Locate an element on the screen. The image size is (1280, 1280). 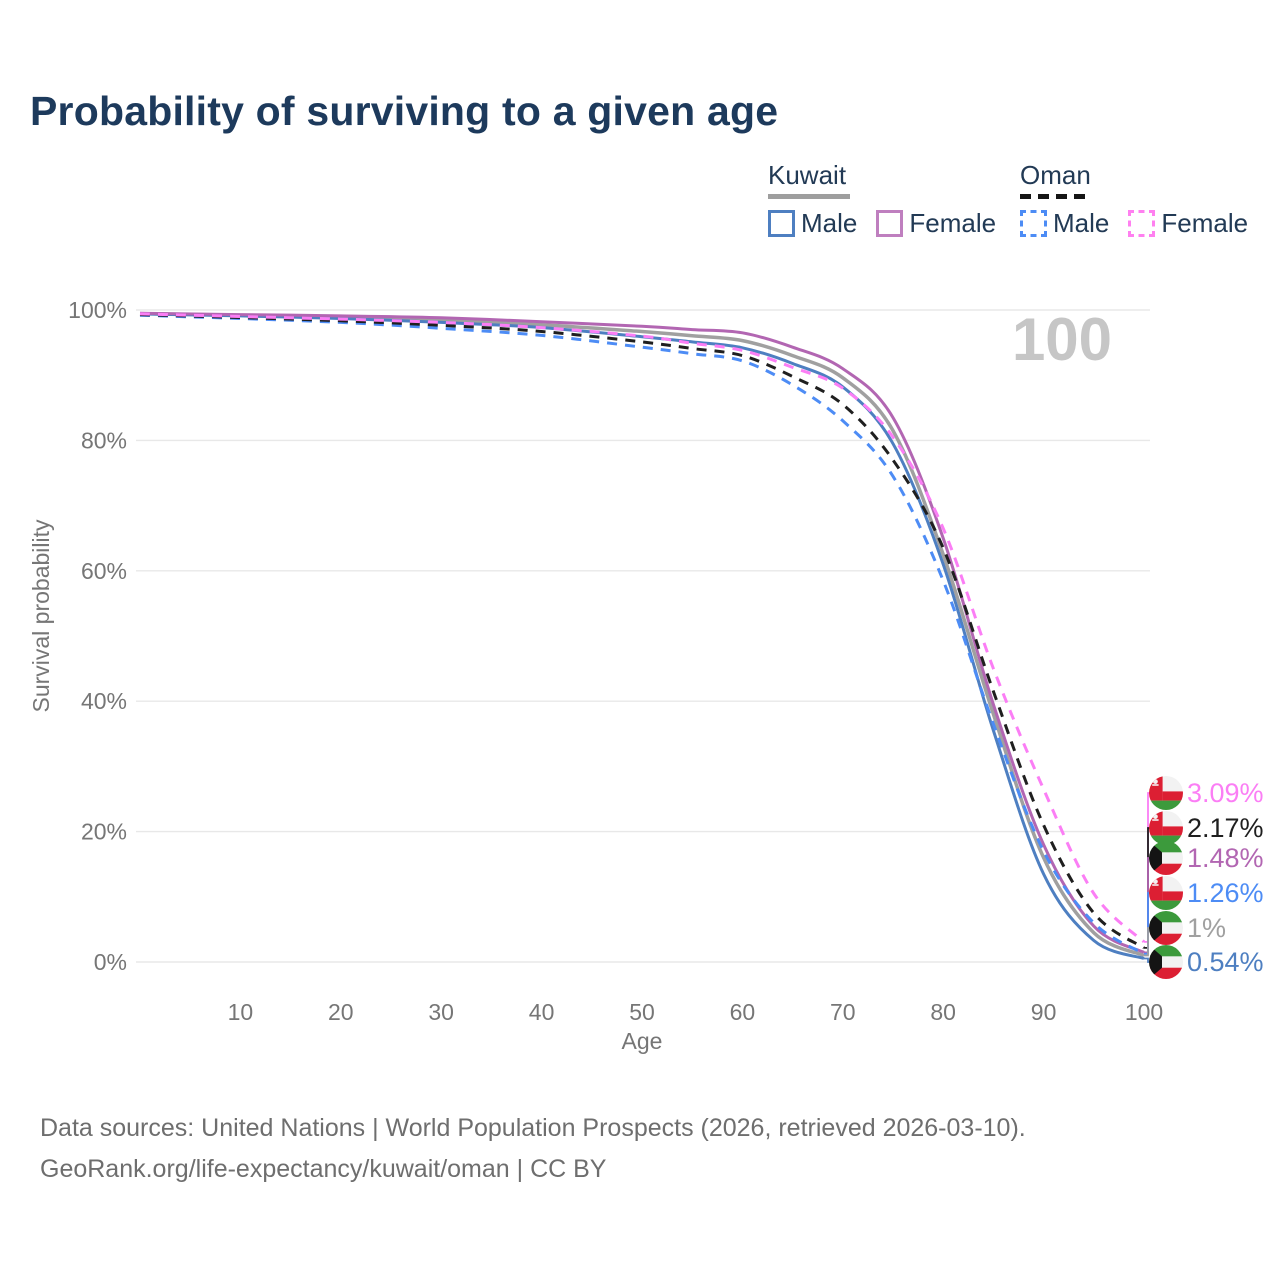
legend-group-kuwait: Kuwait Male Female is located at coordinates (882, 199).